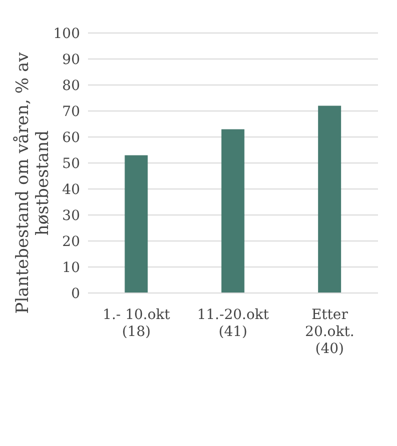 This screenshot has width=397, height=446. I want to click on x-tick-label: 11.-20.okt (41), so click(233, 323).